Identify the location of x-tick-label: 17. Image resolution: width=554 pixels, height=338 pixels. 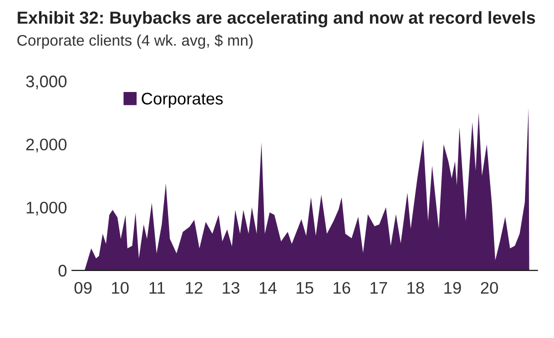
(378, 288).